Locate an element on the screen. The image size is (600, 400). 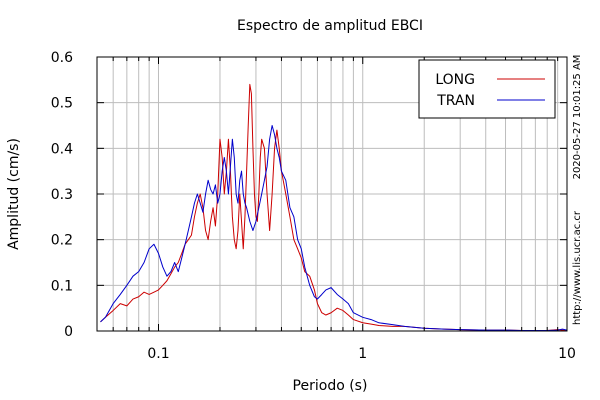
y-tick-label: 0.1 is located at coordinates (62, 286).